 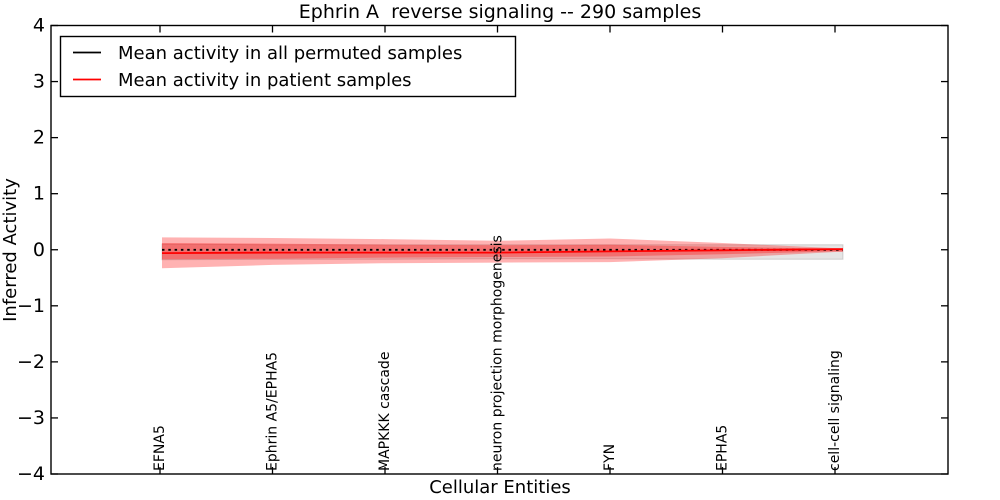 What do you see at coordinates (31, 250) in the screenshot?
I see `ytick-labels-layer: 4 3 2 1 0 −1 −2 −3 −4` at bounding box center [31, 250].